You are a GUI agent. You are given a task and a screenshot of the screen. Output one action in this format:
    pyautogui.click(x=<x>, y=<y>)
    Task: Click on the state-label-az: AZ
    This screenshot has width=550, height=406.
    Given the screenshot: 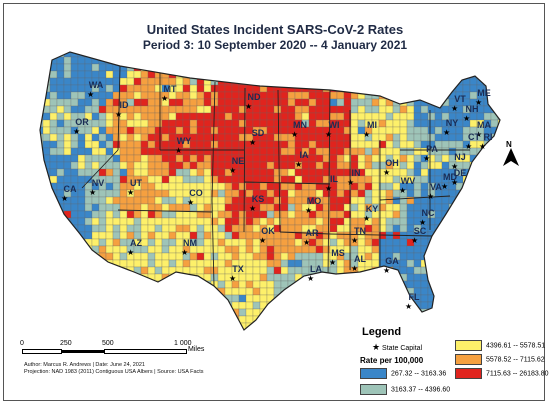 What is the action you would take?
    pyautogui.click(x=136, y=243)
    